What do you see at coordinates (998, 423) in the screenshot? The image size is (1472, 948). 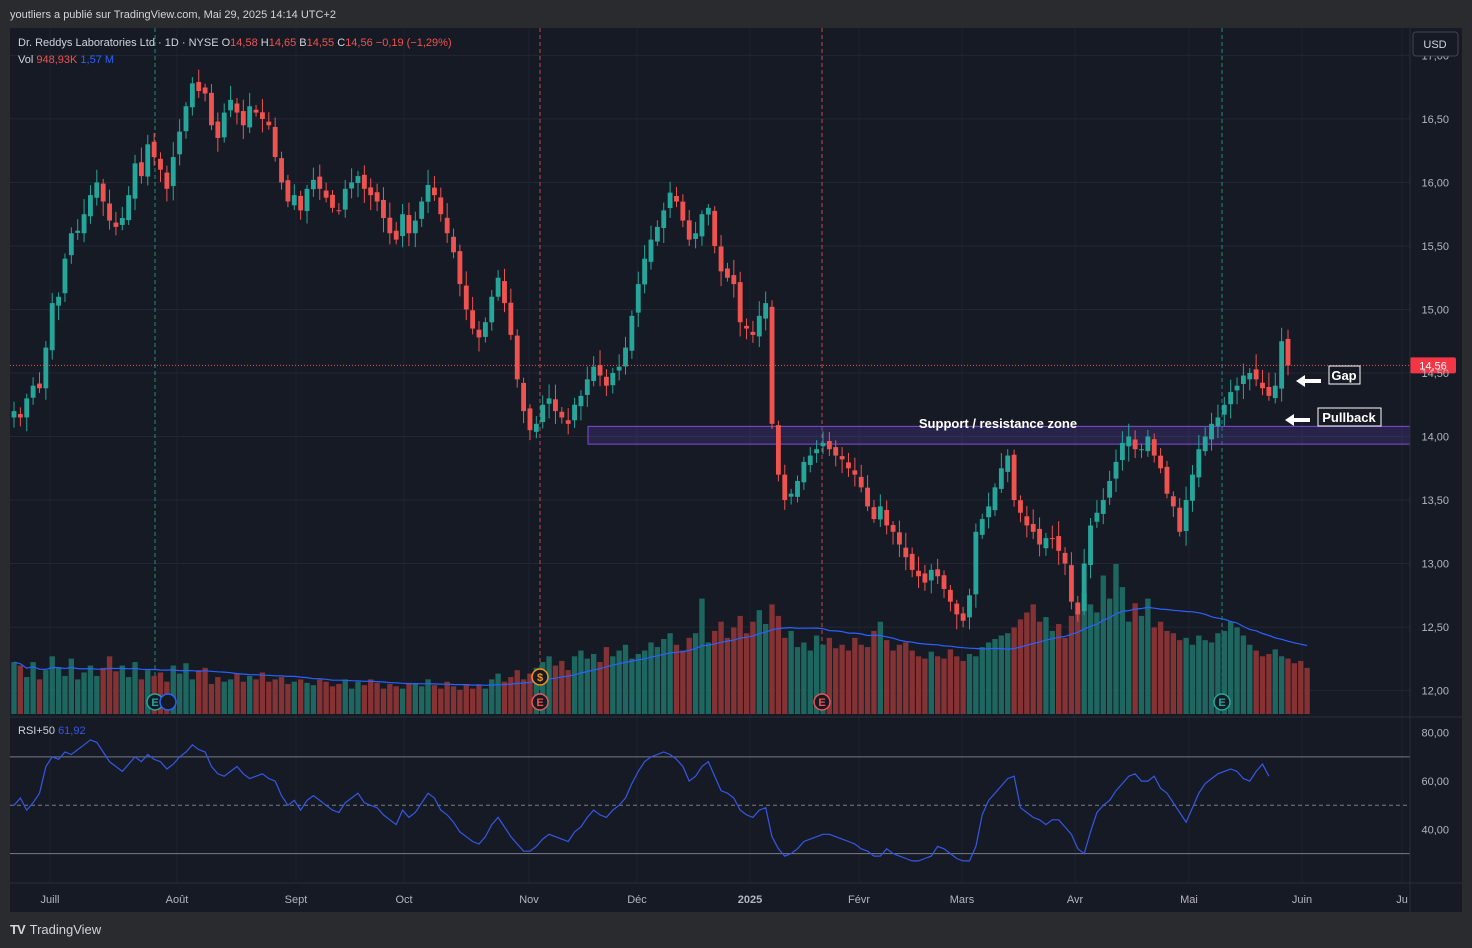 I see `zone-label: Support / resistance zone` at bounding box center [998, 423].